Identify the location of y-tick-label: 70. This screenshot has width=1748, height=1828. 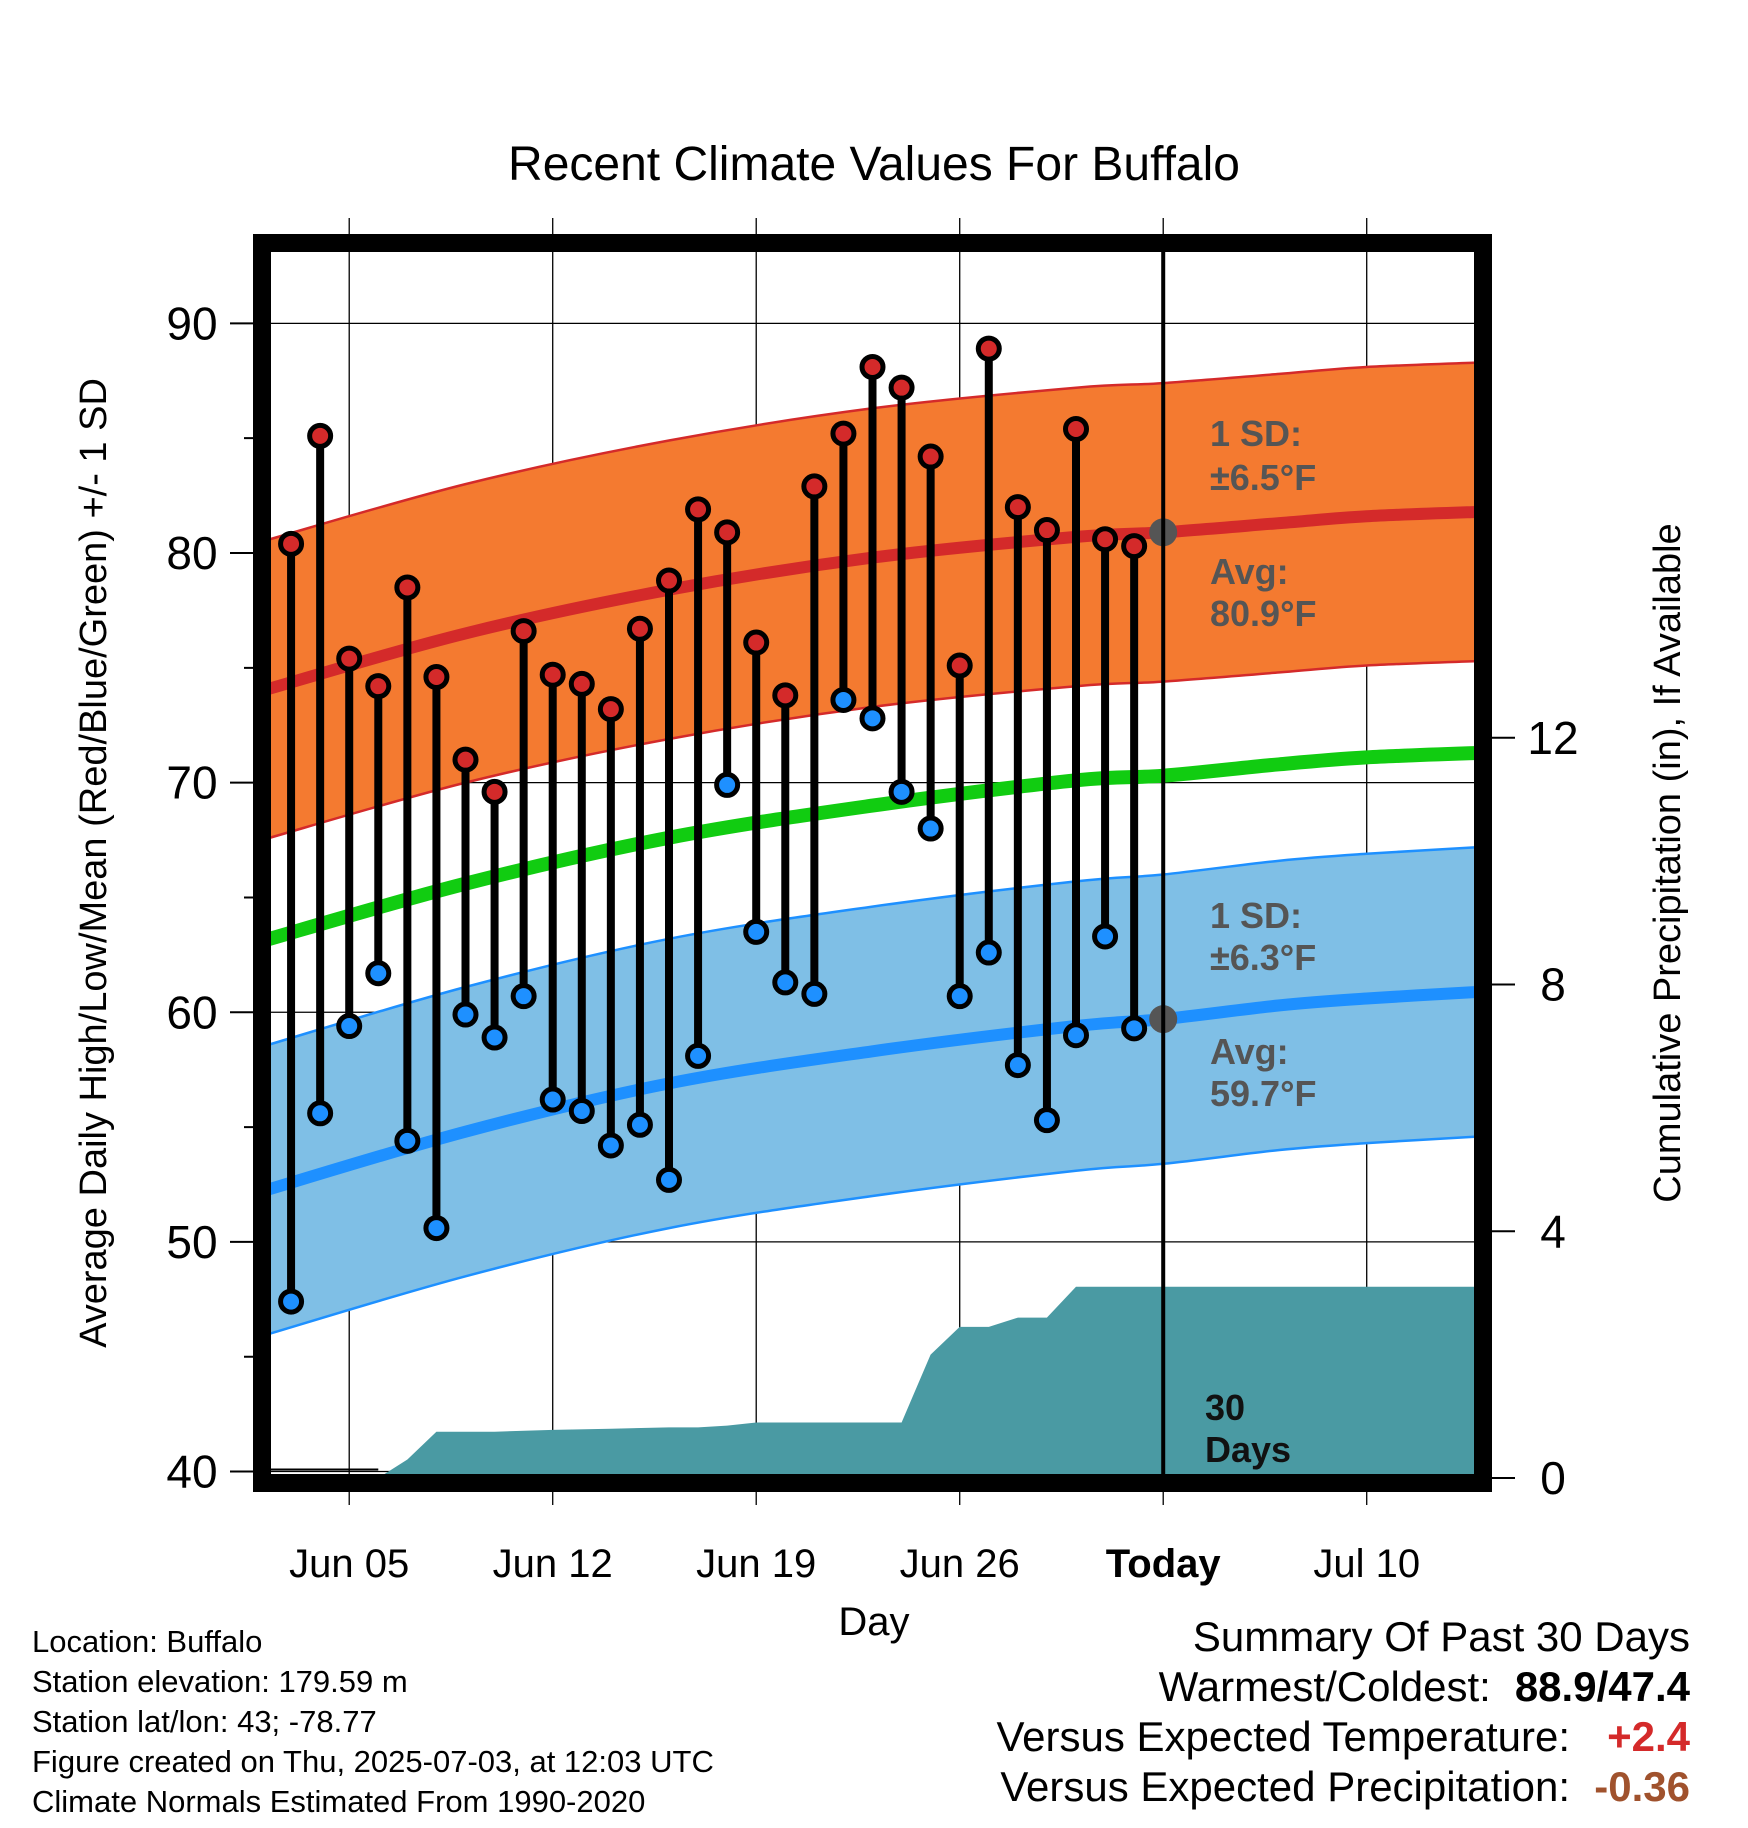
(191, 783).